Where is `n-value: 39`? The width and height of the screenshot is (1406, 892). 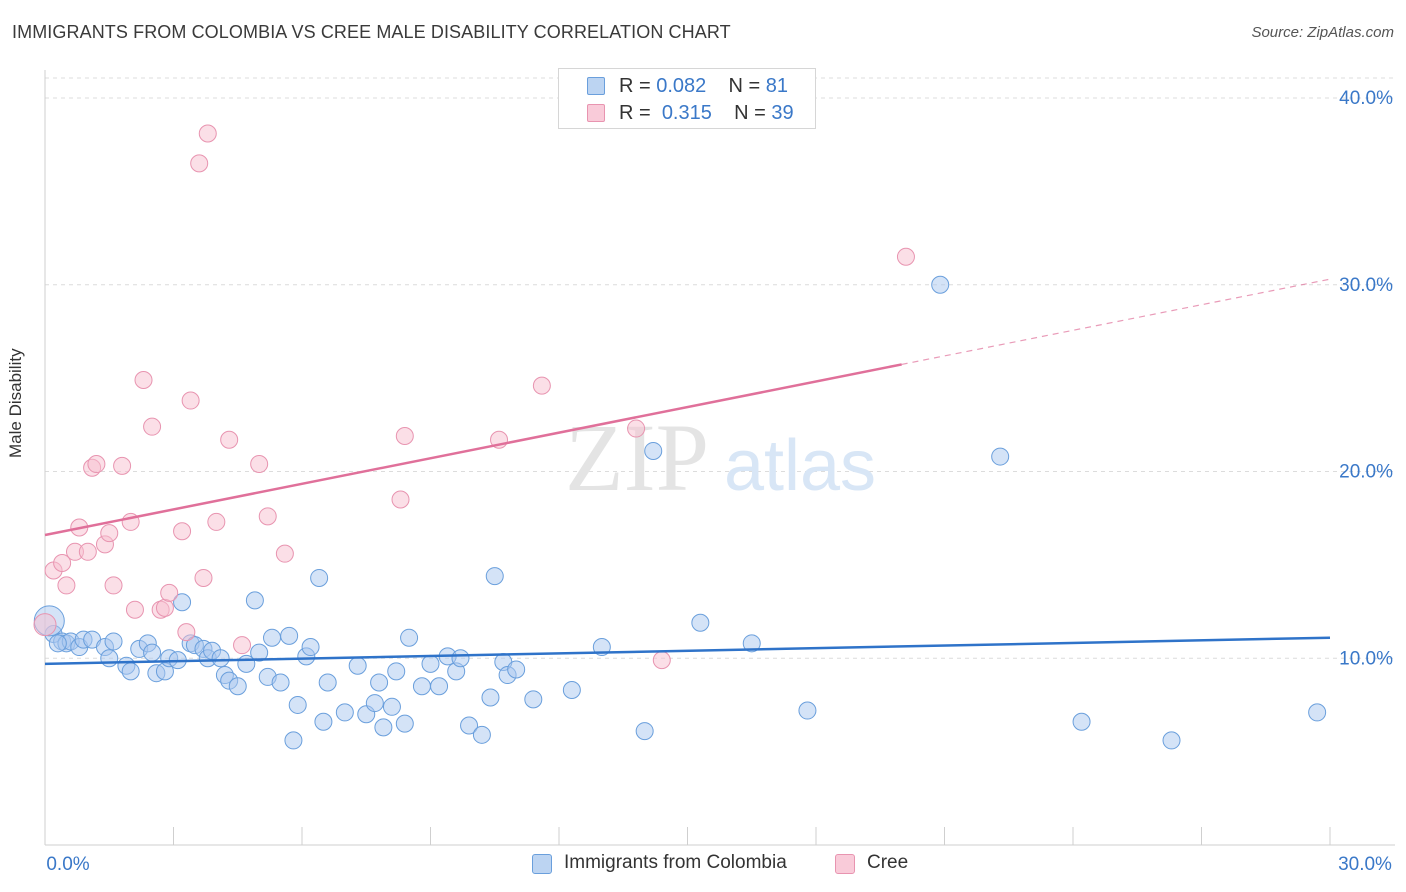 n-value: 39 is located at coordinates (782, 113).